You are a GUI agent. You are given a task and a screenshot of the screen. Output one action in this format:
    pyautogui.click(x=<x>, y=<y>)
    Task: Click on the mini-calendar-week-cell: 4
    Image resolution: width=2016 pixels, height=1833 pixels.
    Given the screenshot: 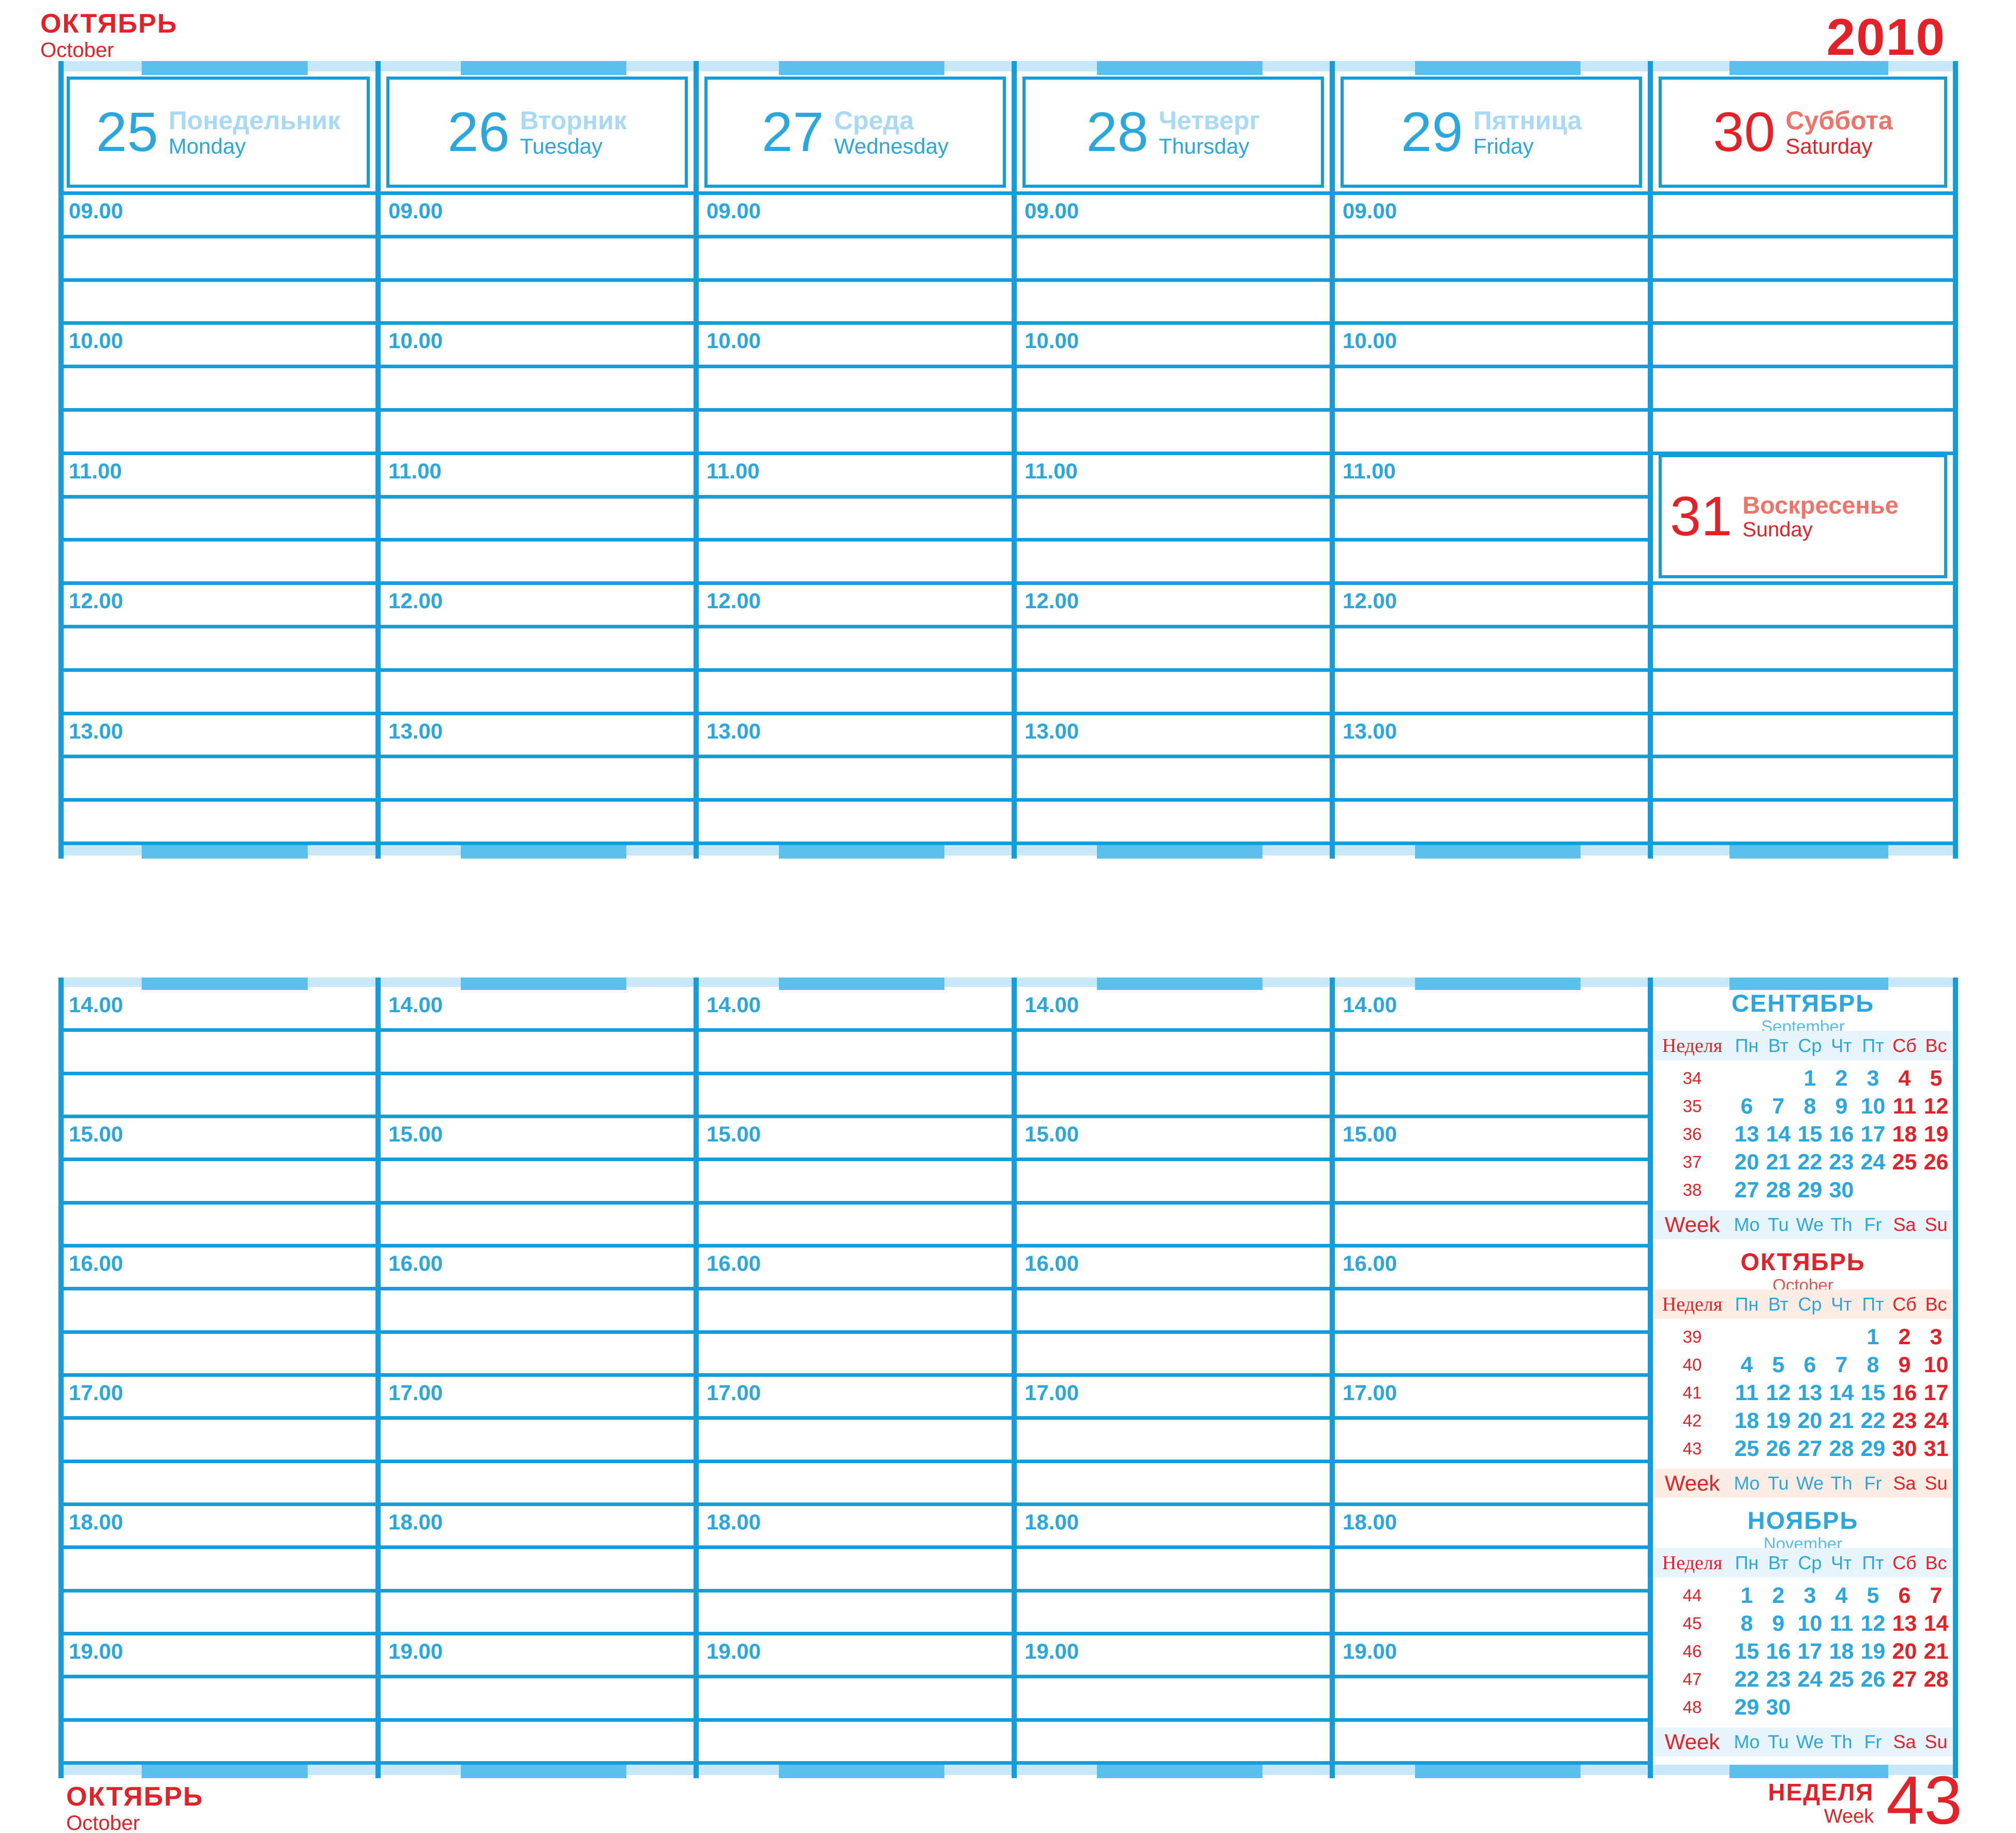 What is the action you would take?
    pyautogui.click(x=1746, y=1365)
    